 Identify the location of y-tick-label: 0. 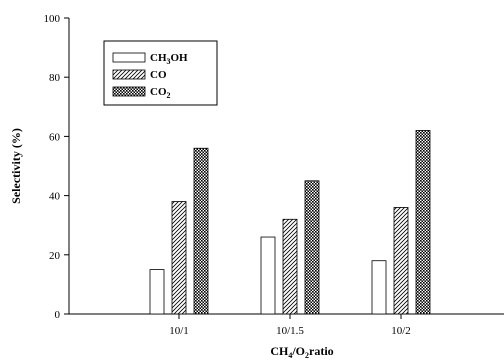
(58, 315).